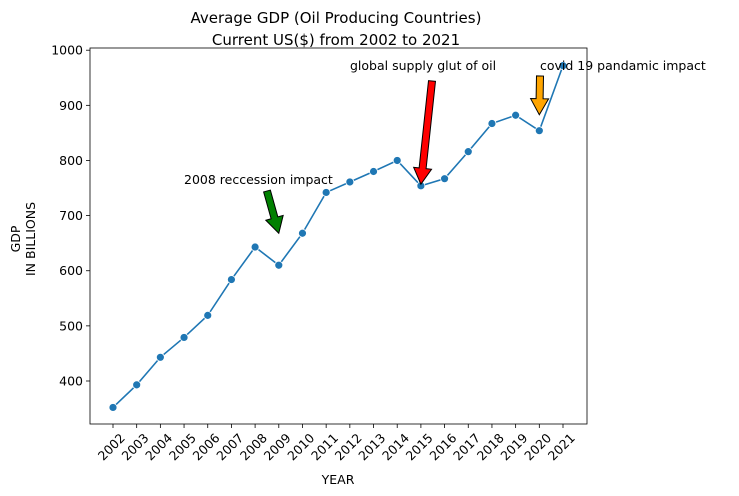 The width and height of the screenshot is (739, 496). I want to click on y-axis-label-line1: GDP, so click(15, 238).